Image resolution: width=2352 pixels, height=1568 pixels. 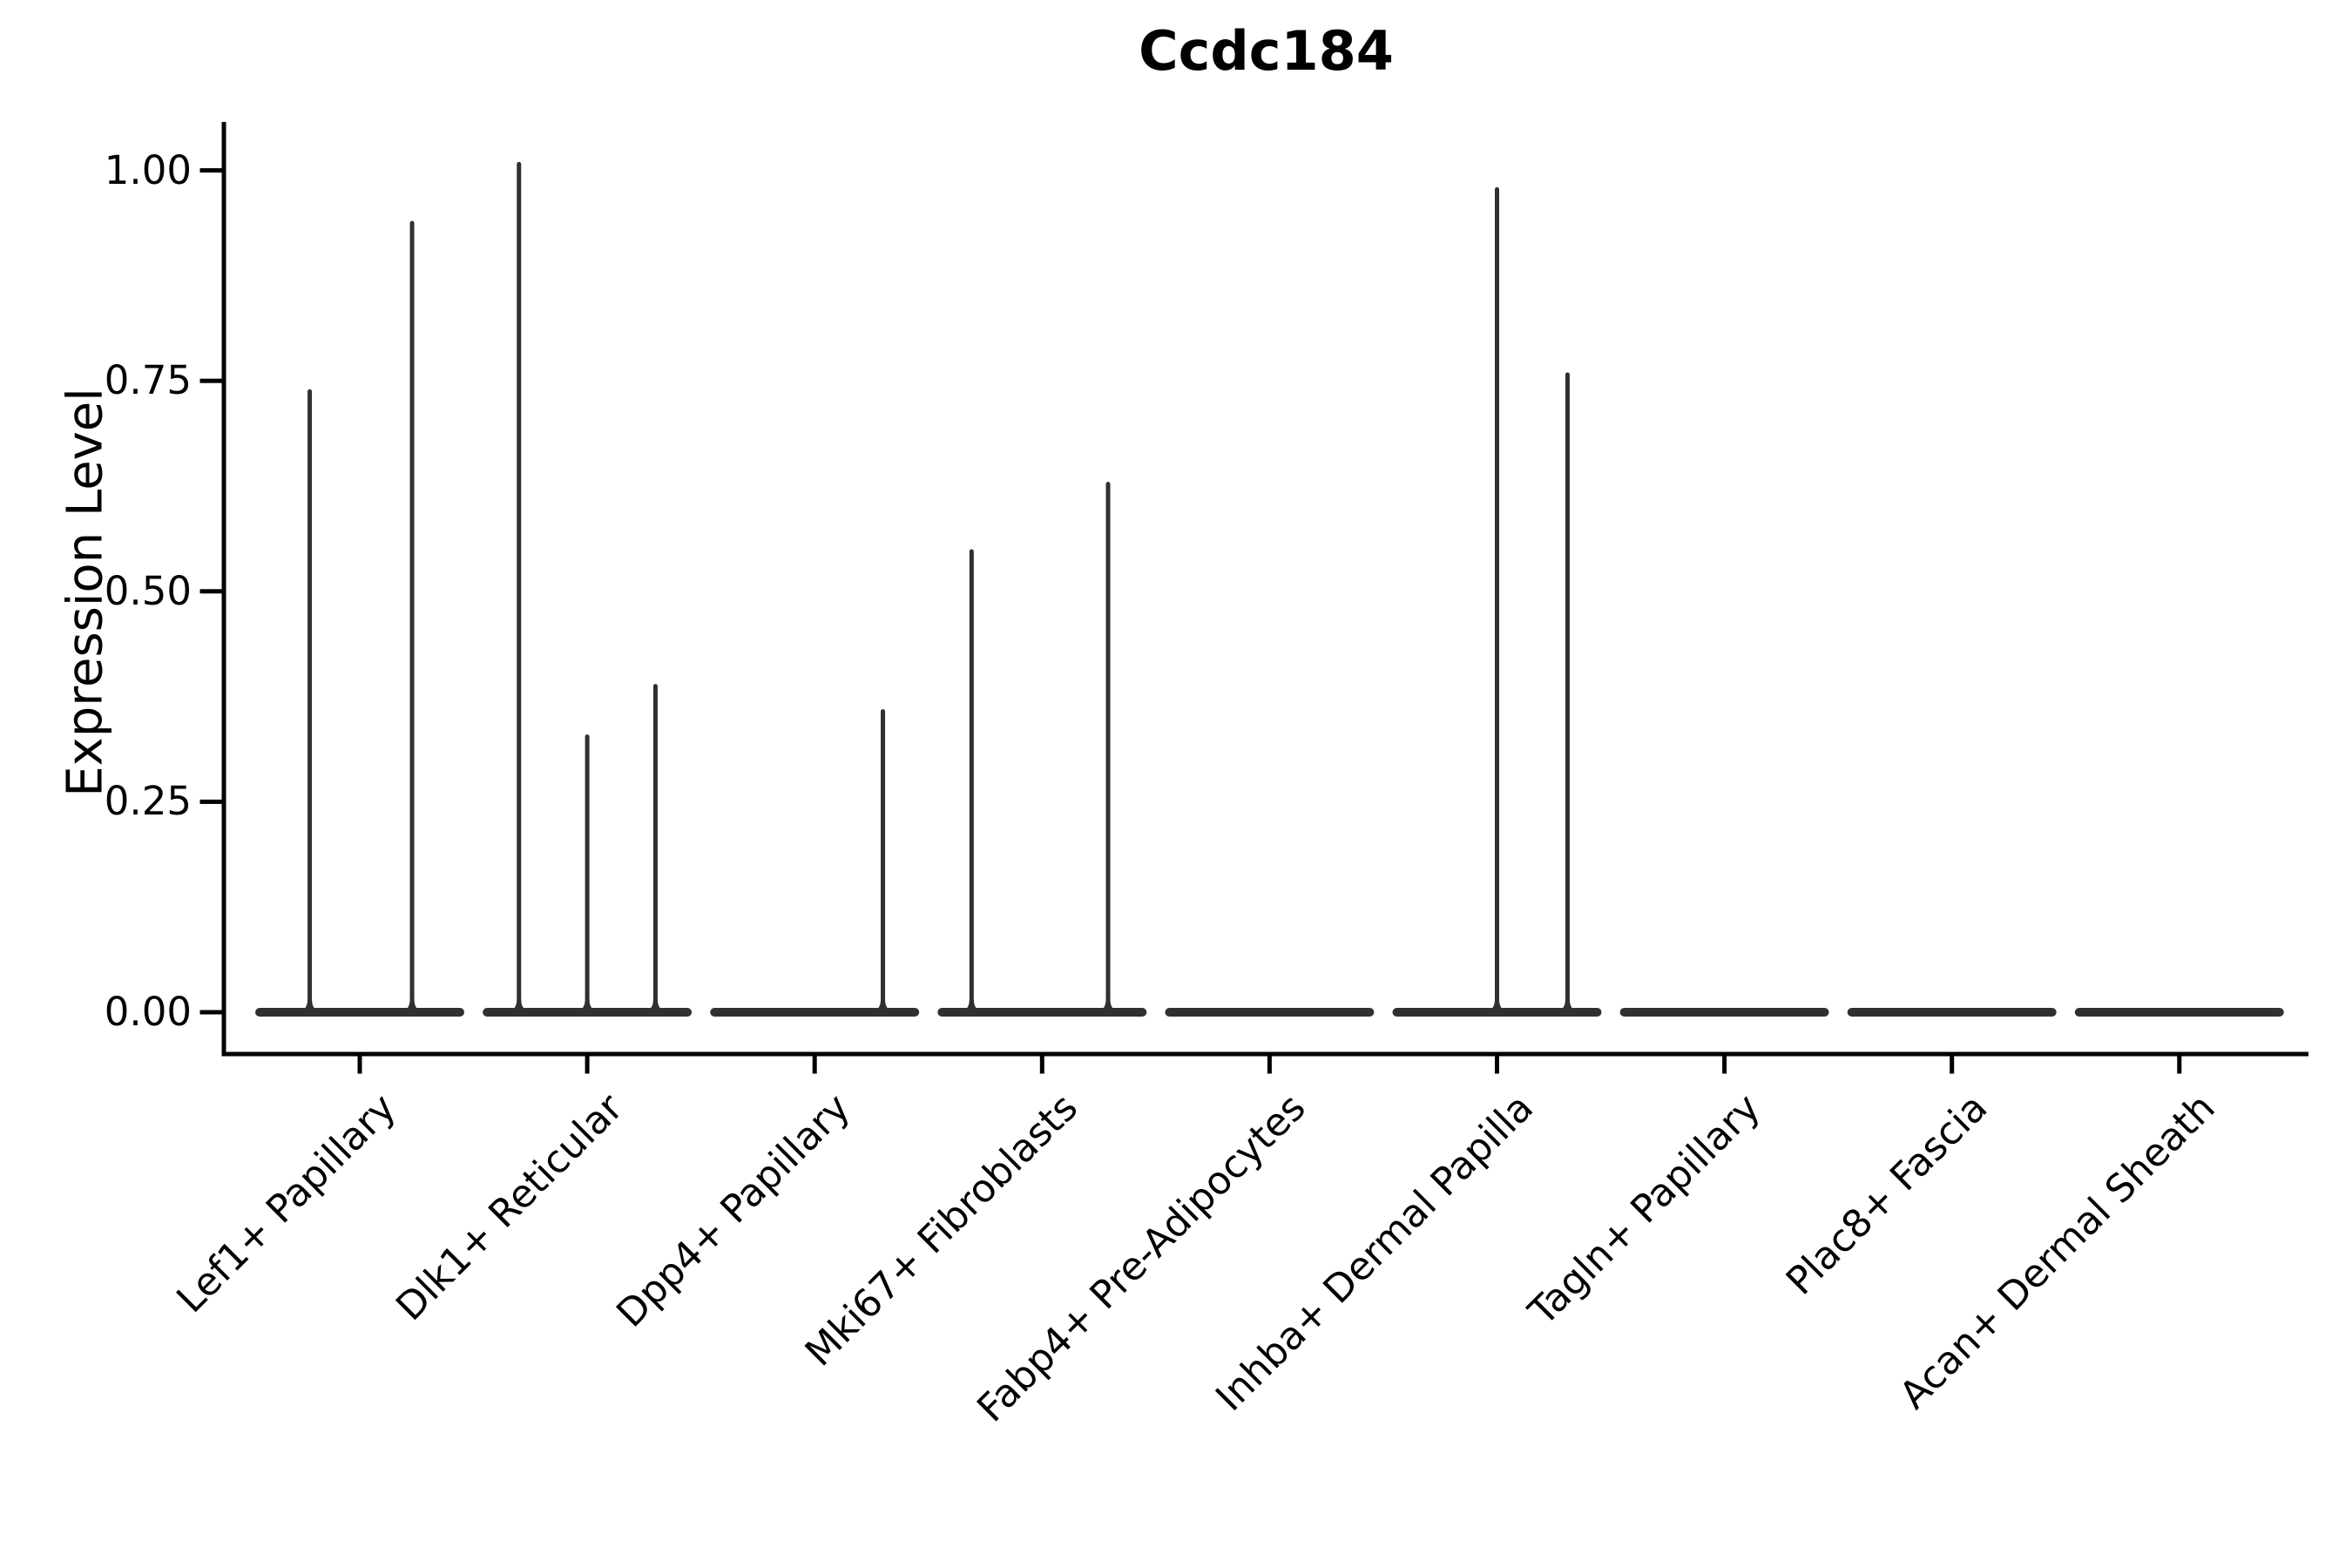 What do you see at coordinates (148, 169) in the screenshot?
I see `y-tick-label: 1.00` at bounding box center [148, 169].